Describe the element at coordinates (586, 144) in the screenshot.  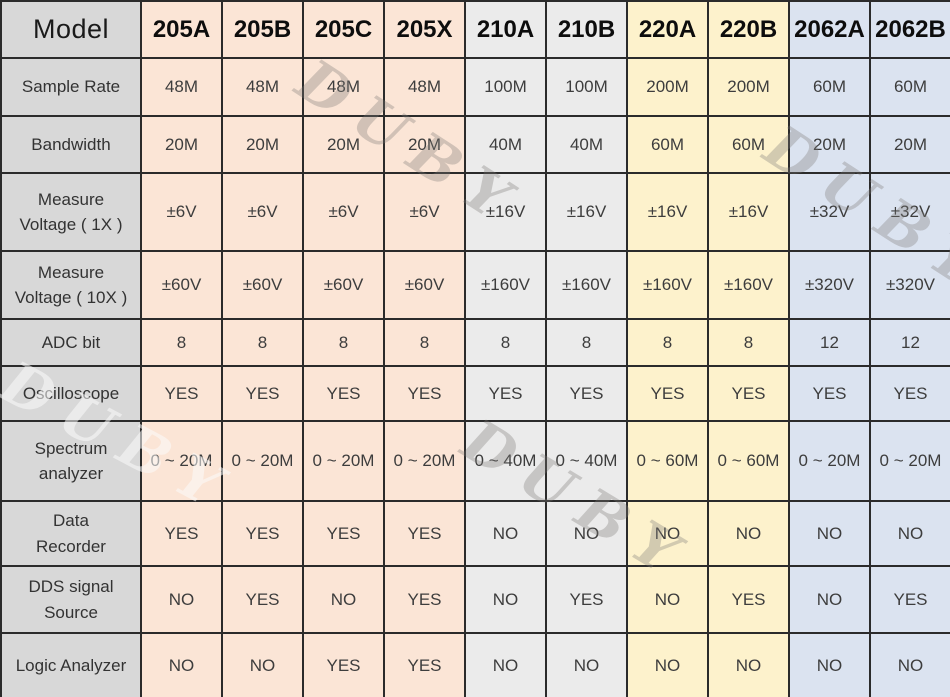
I see `table-cell: 40M` at that location.